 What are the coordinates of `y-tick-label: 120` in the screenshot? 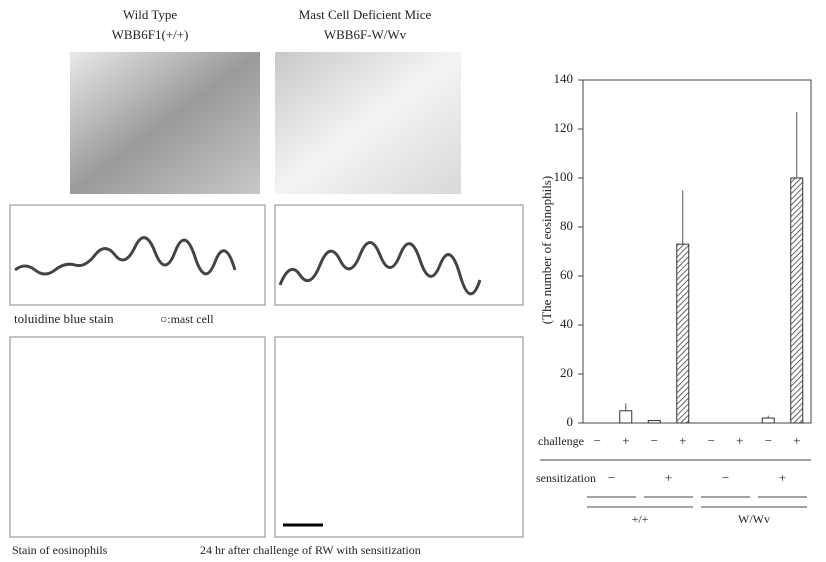 It's located at (564, 127).